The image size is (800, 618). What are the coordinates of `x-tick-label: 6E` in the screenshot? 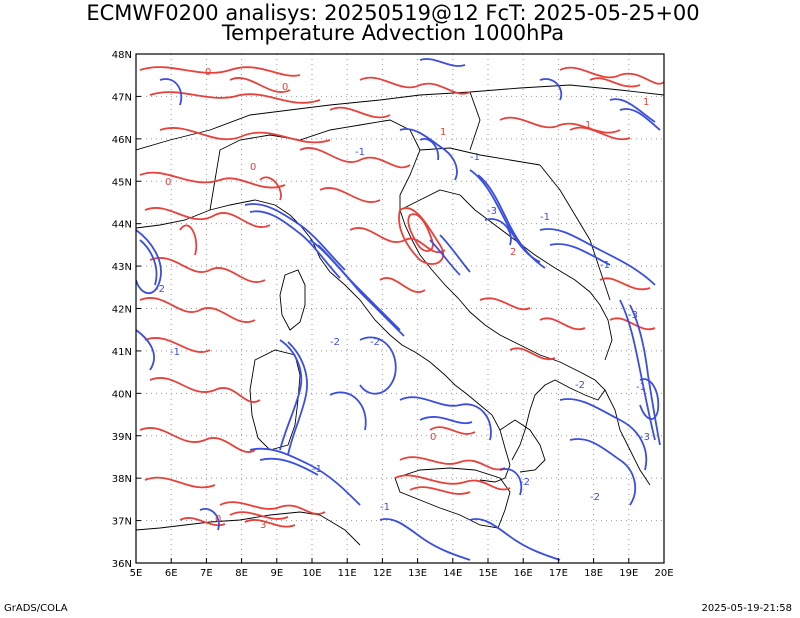 It's located at (171, 573).